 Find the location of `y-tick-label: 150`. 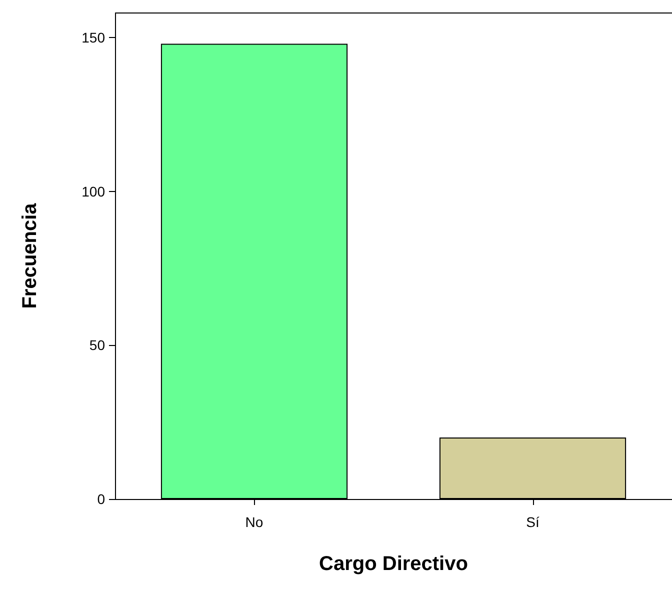

y-tick-label: 150 is located at coordinates (94, 38).